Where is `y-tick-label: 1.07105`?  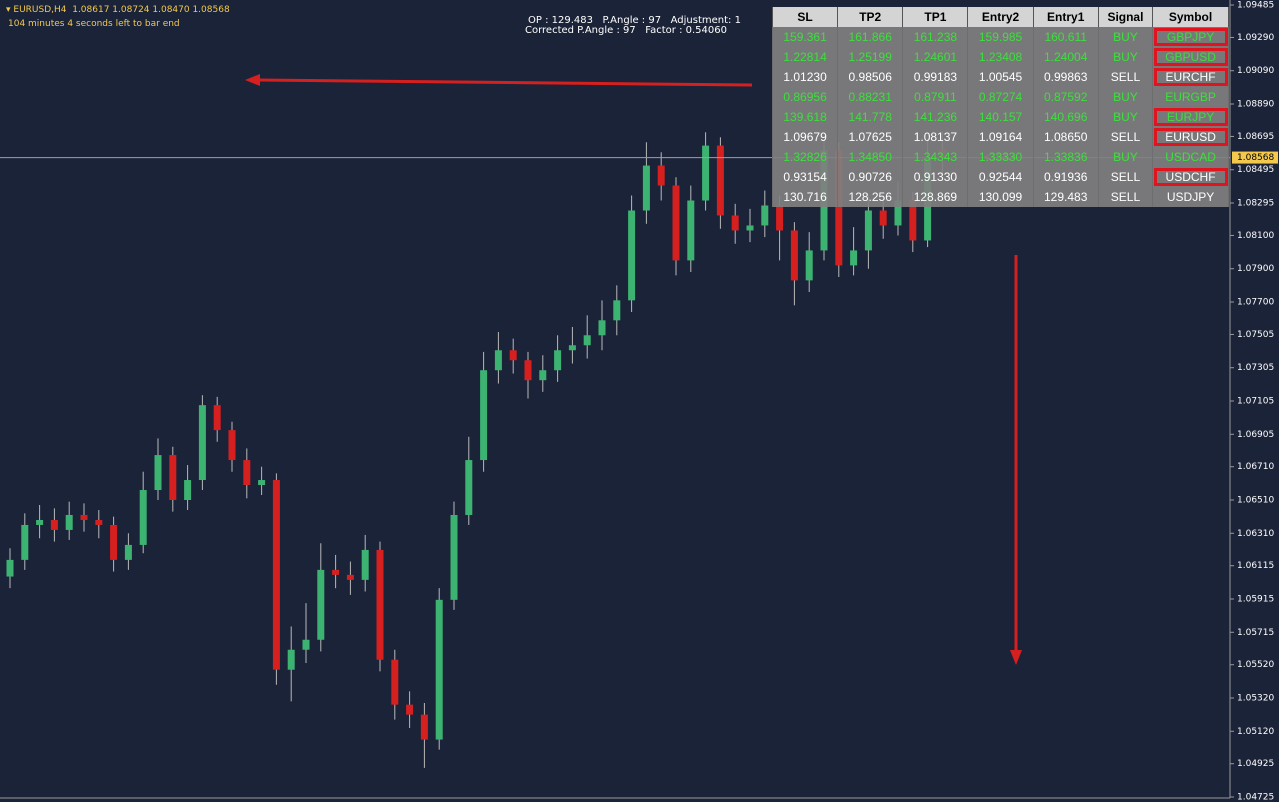
y-tick-label: 1.07105 is located at coordinates (1255, 402).